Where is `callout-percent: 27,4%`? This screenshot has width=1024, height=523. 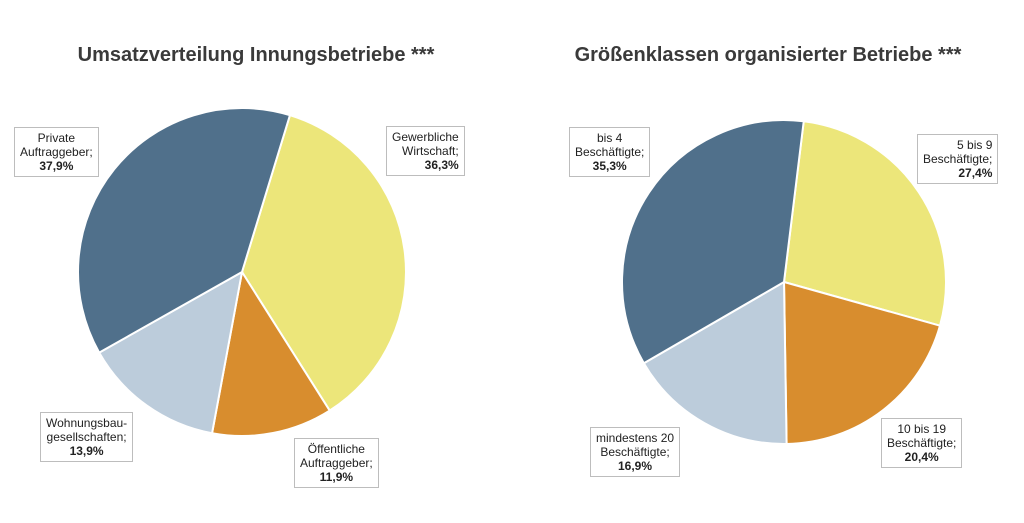
callout-percent: 27,4% is located at coordinates (975, 173).